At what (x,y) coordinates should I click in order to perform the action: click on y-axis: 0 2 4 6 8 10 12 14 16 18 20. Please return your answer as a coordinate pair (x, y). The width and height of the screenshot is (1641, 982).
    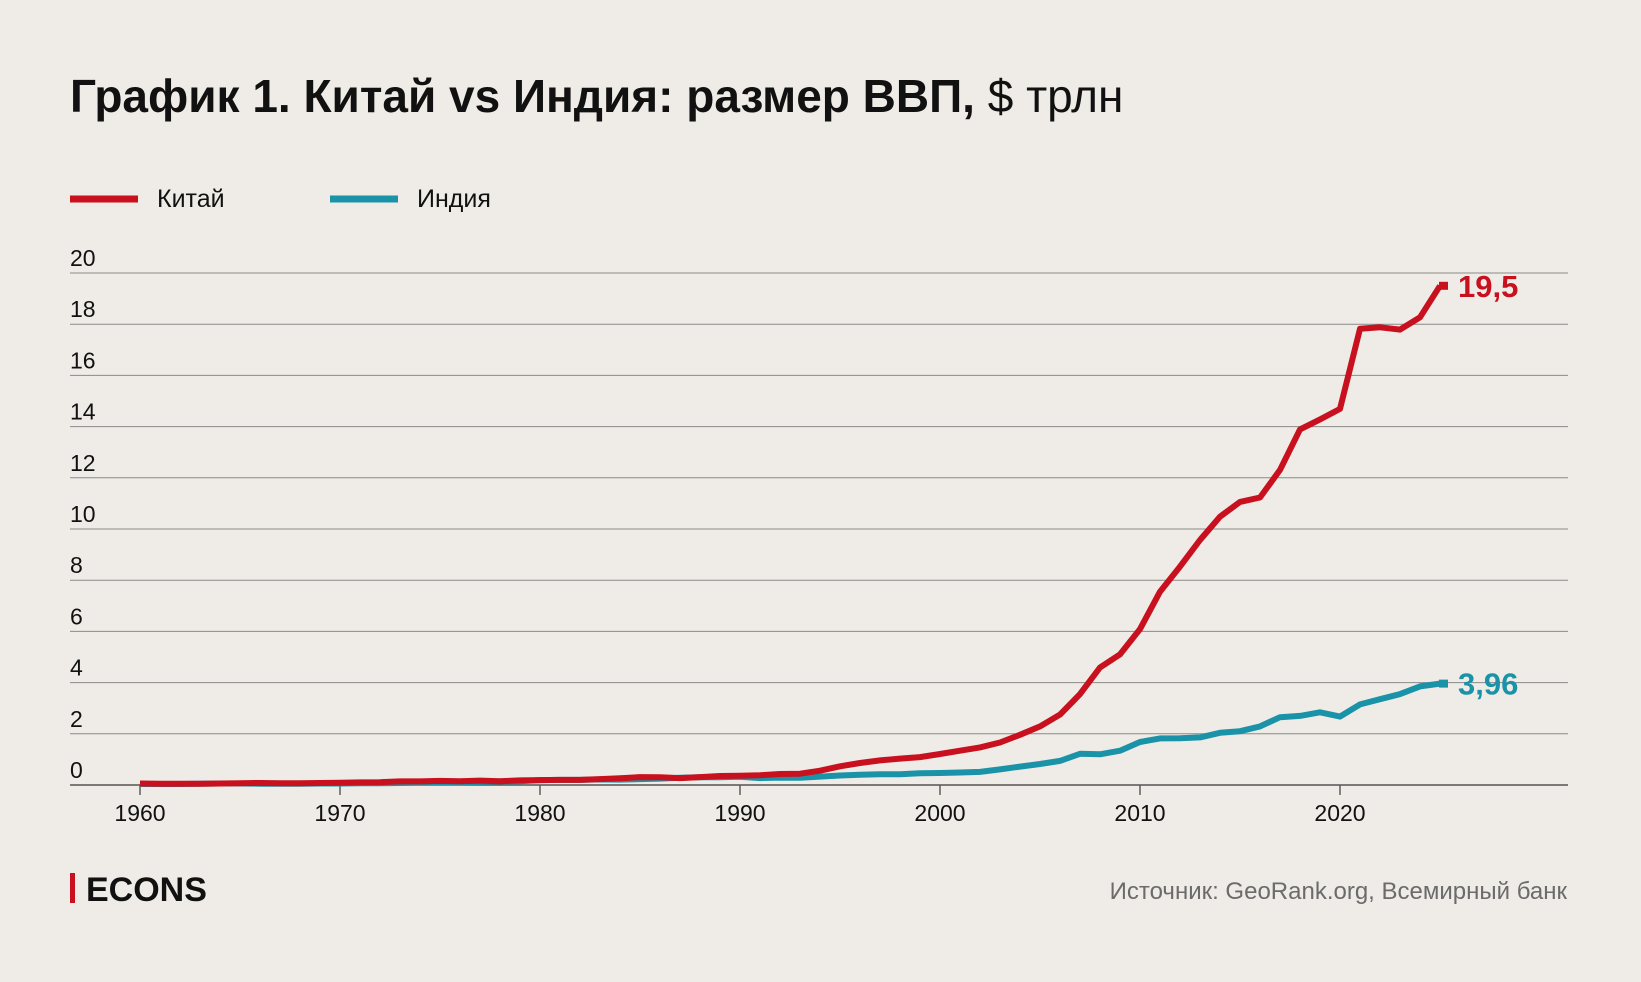
    Looking at the image, I should click on (83, 514).